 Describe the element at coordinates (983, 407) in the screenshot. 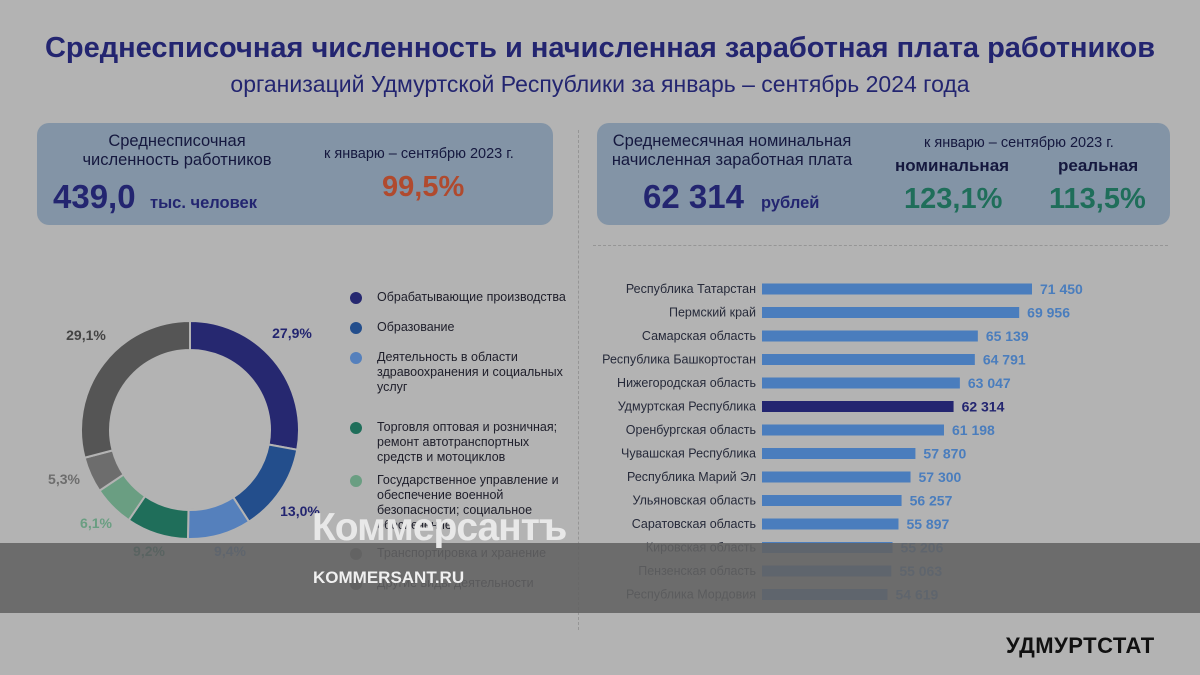

I see `bar-value-label: 62 314` at that location.